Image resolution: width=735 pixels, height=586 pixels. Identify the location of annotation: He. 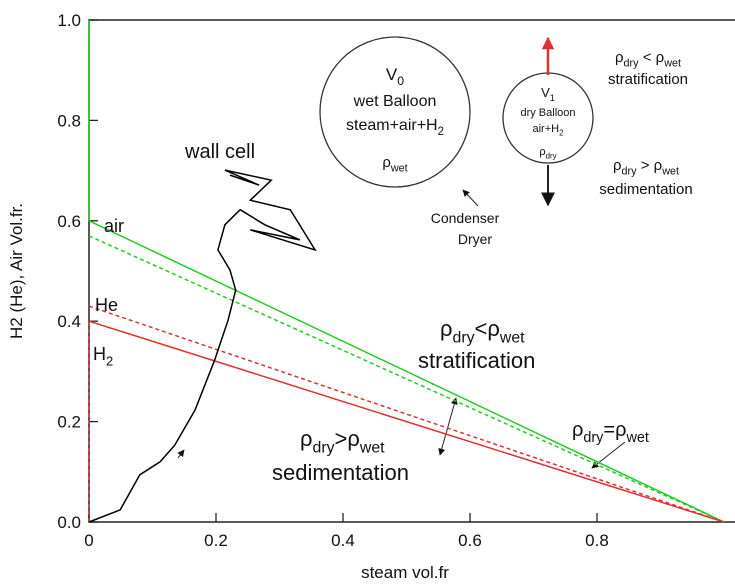
(106, 305).